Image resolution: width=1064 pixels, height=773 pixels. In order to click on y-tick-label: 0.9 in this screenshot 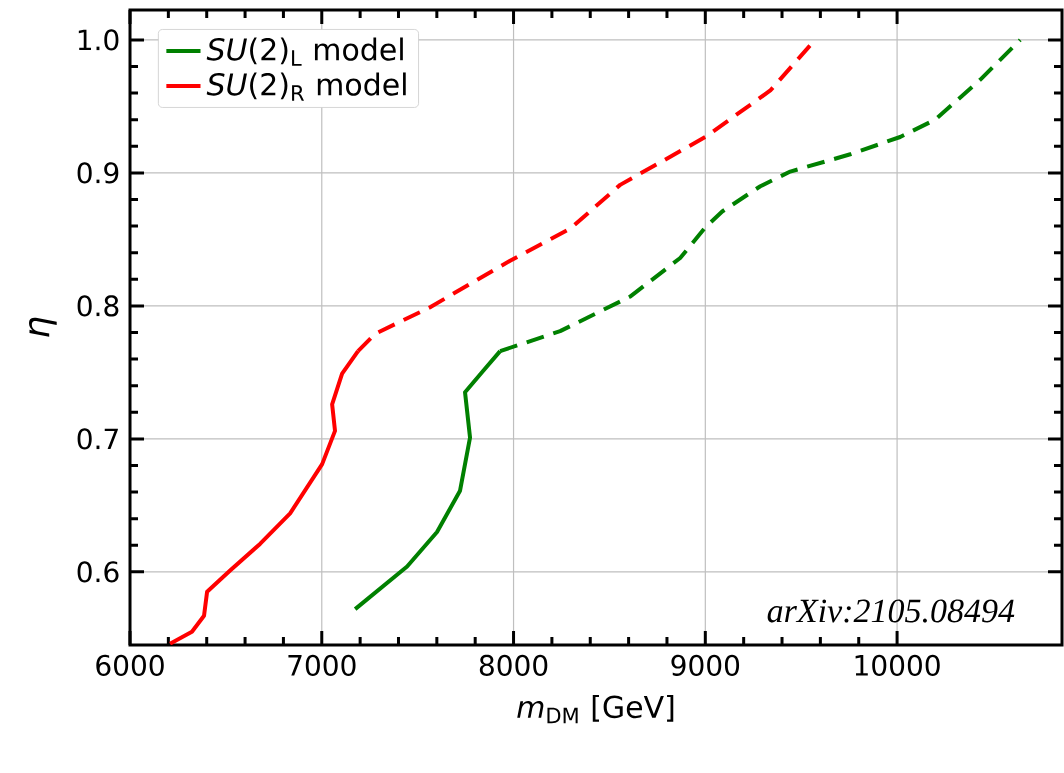, I will do `click(98, 173)`.